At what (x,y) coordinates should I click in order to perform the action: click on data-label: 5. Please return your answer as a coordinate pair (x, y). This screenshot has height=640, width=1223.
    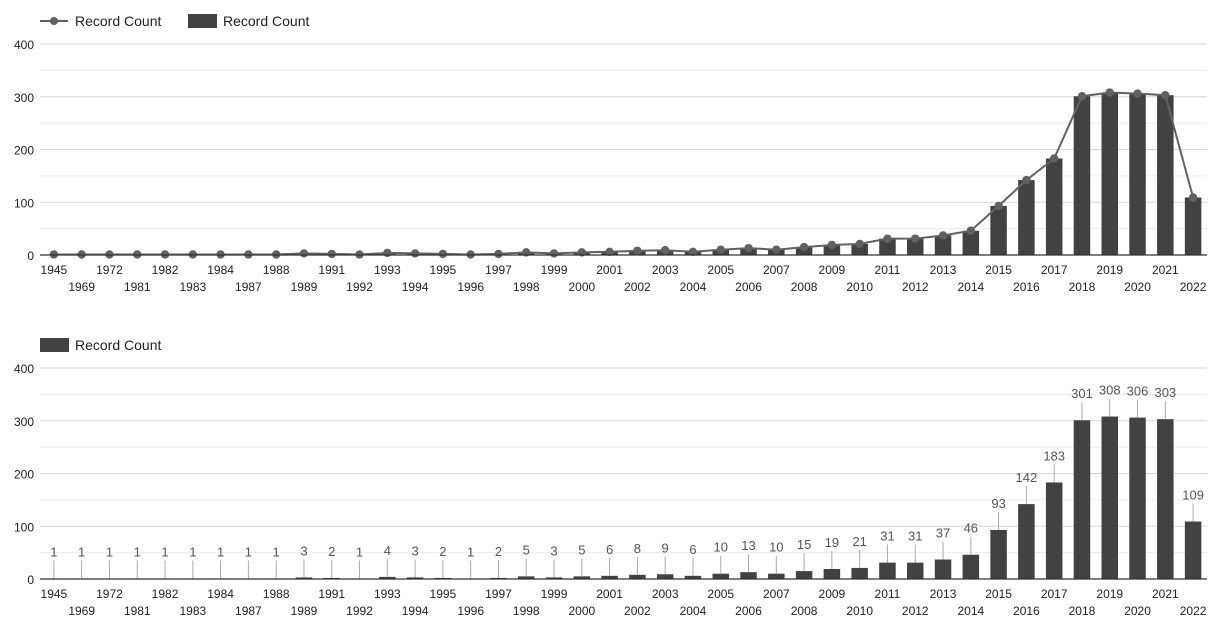
    Looking at the image, I should click on (526, 549).